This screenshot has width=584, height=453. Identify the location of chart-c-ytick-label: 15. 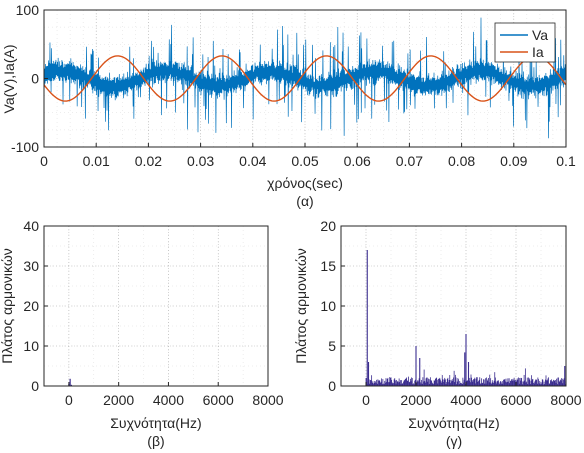
(328, 266).